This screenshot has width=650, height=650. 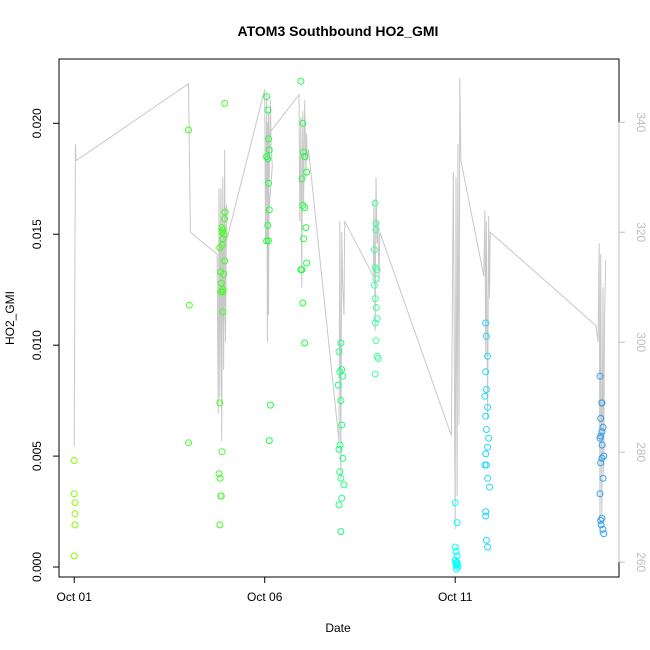 I want to click on right-tick-label: 340, so click(x=641, y=122).